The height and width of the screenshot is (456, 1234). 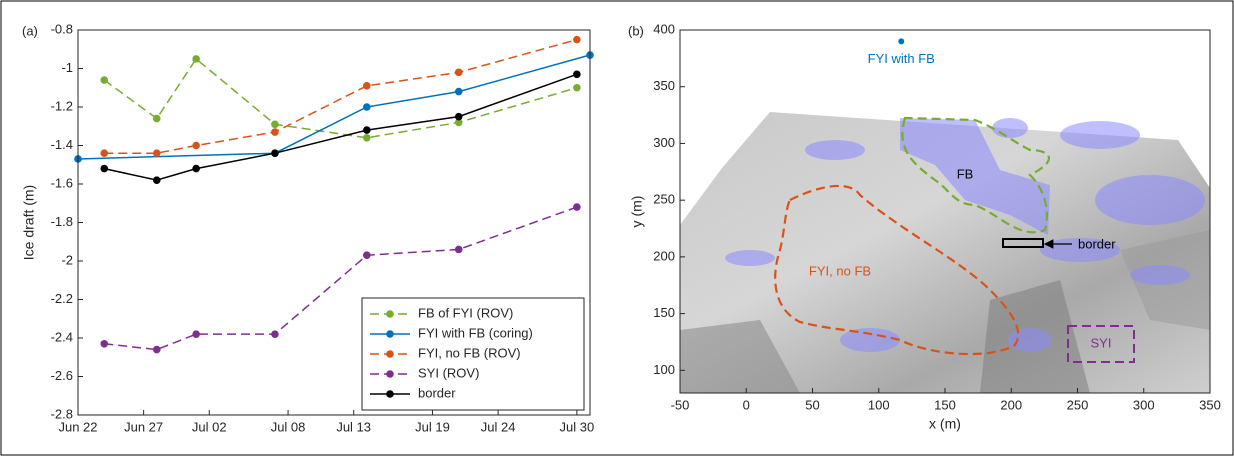 I want to click on panel-label: (a), so click(x=30, y=30).